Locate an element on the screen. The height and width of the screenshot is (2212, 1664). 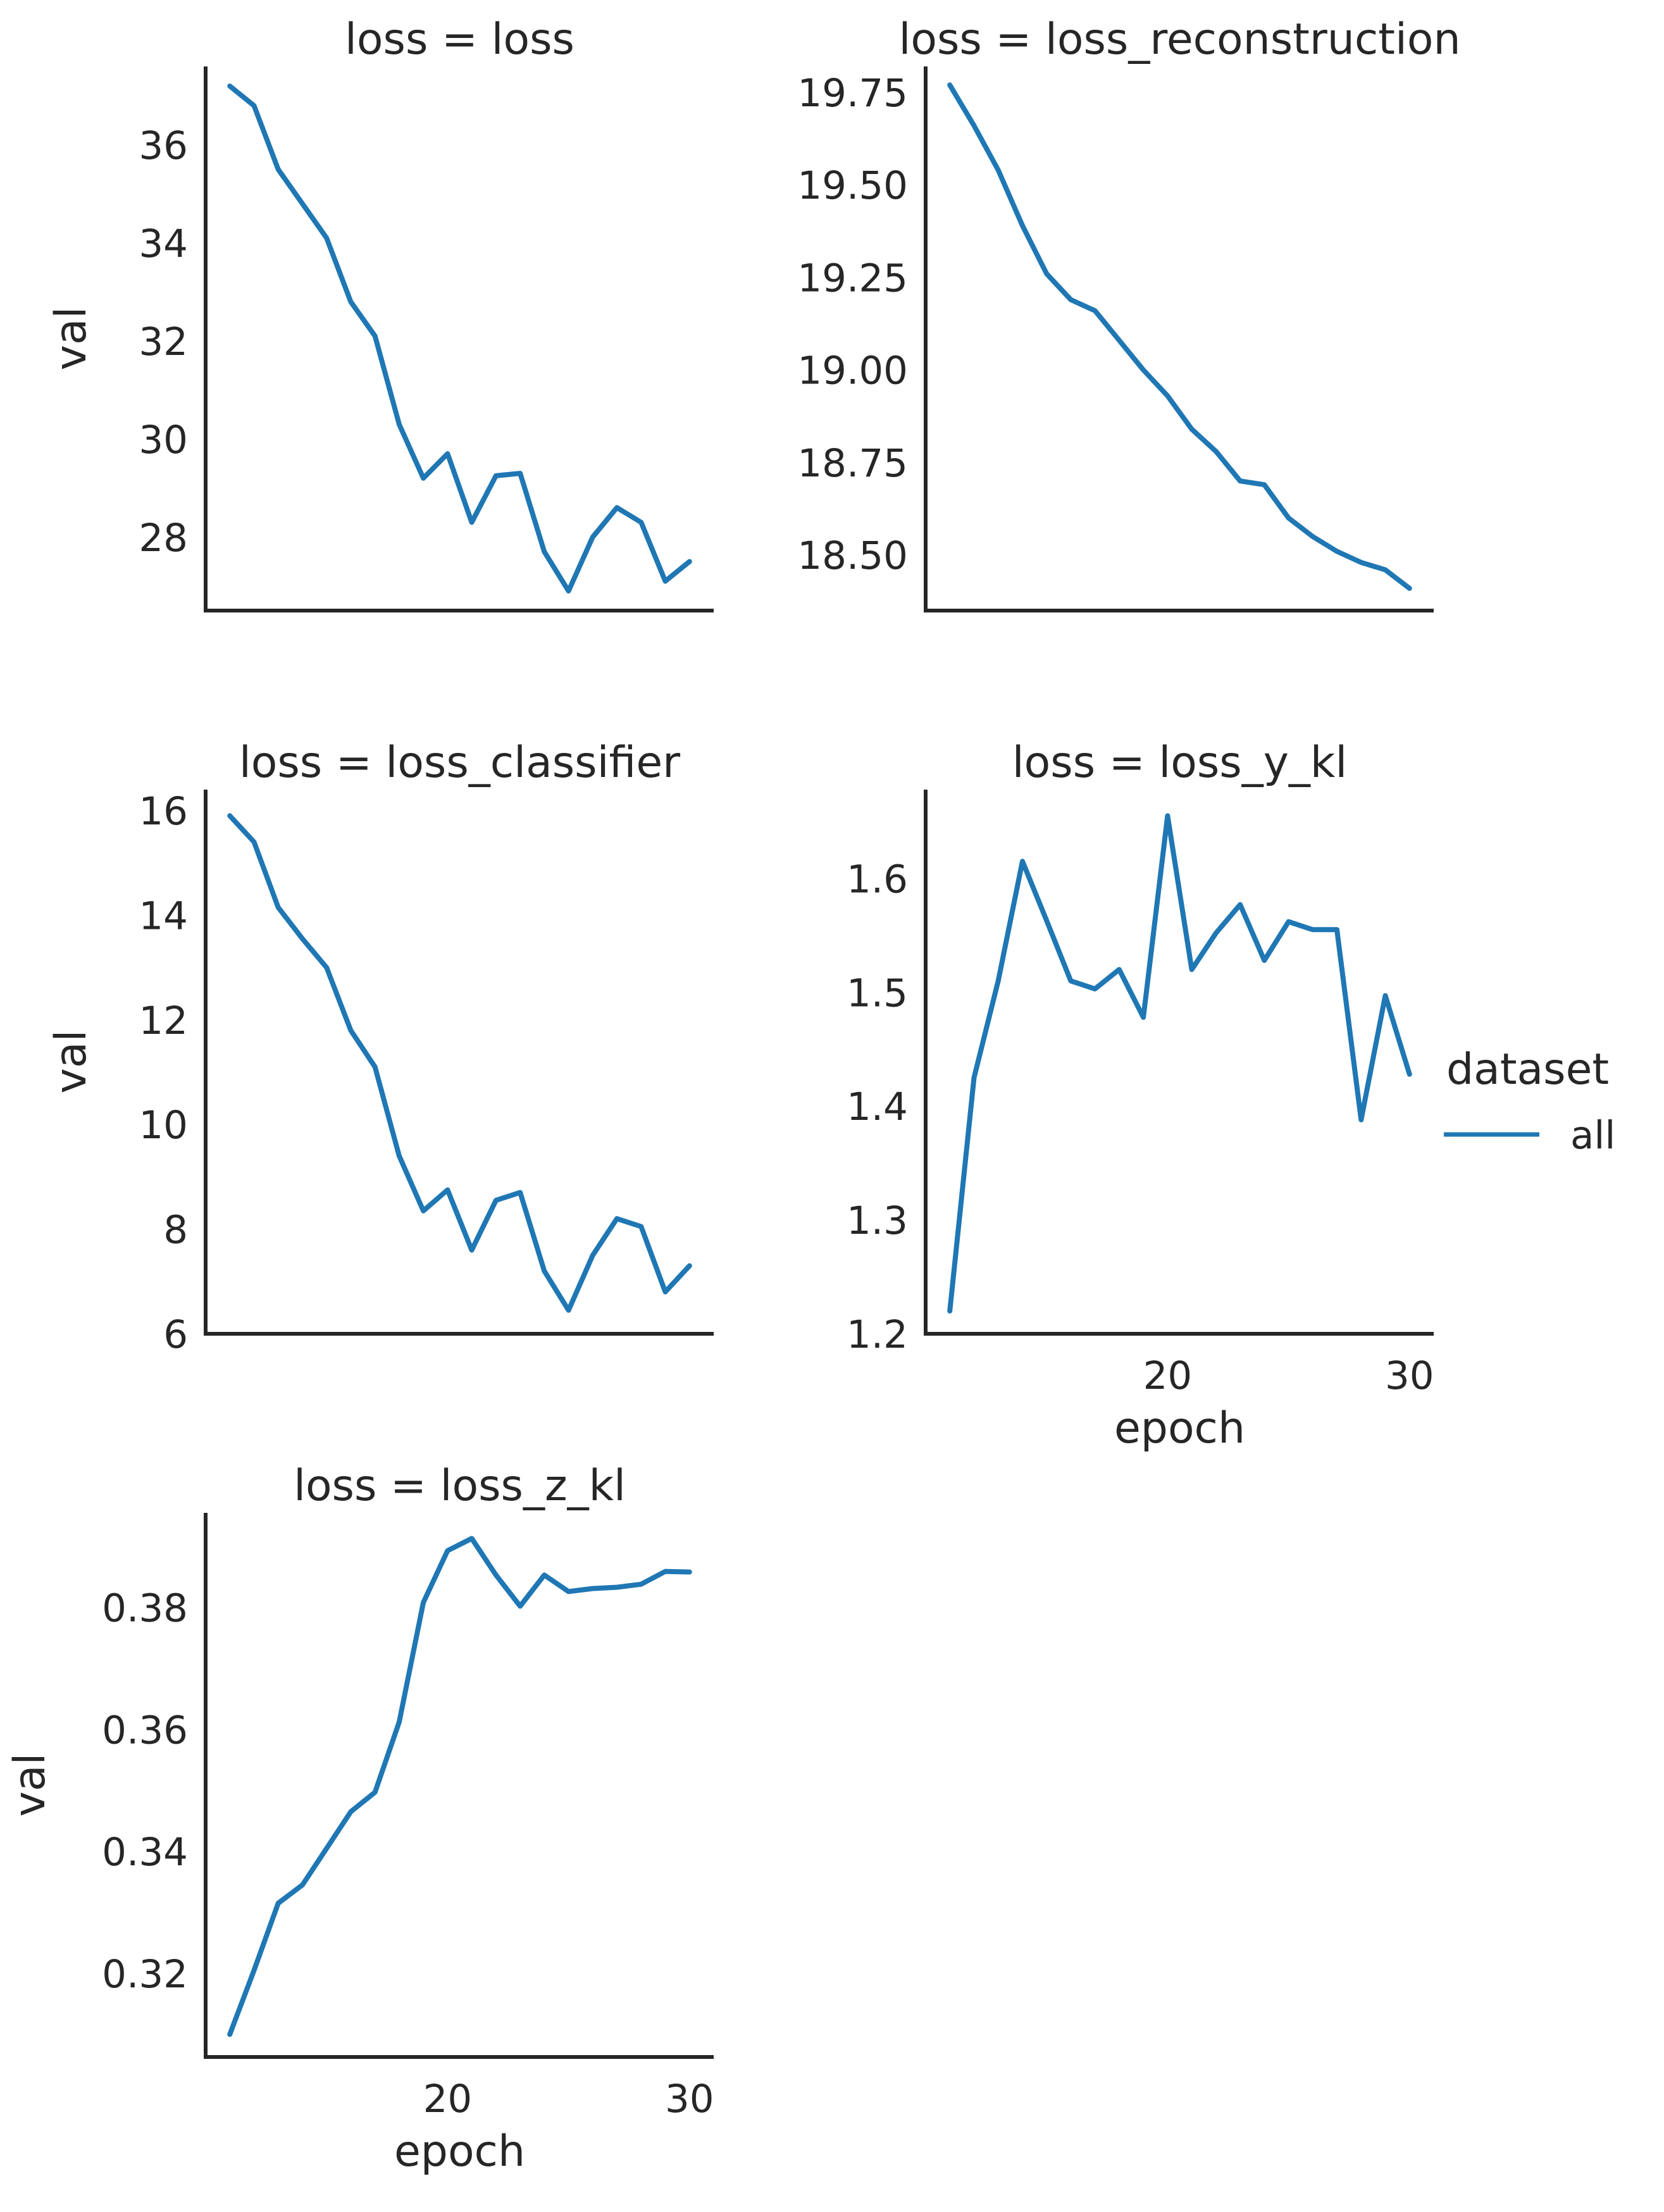
y-tick-label: 1.5 is located at coordinates (877, 993).